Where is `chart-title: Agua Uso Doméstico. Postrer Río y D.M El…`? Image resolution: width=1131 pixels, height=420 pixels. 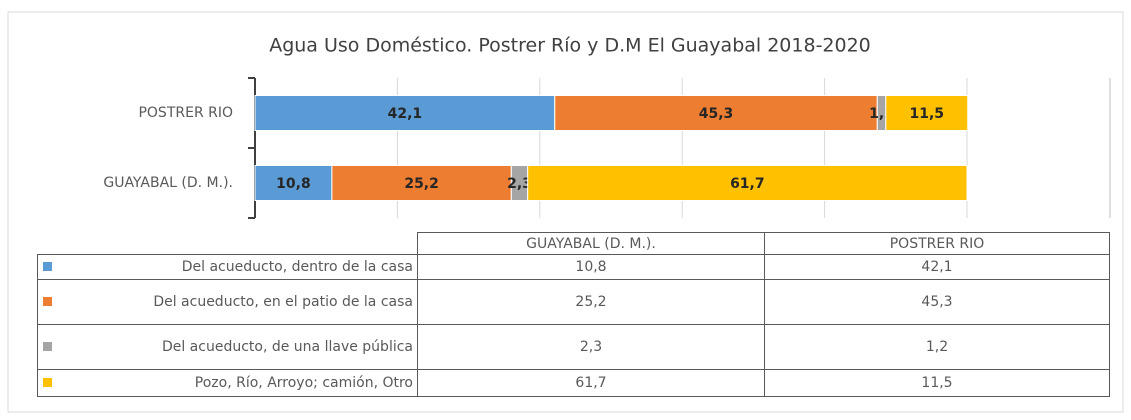 chart-title: Agua Uso Doméstico. Postrer Río y D.M El… is located at coordinates (570, 46).